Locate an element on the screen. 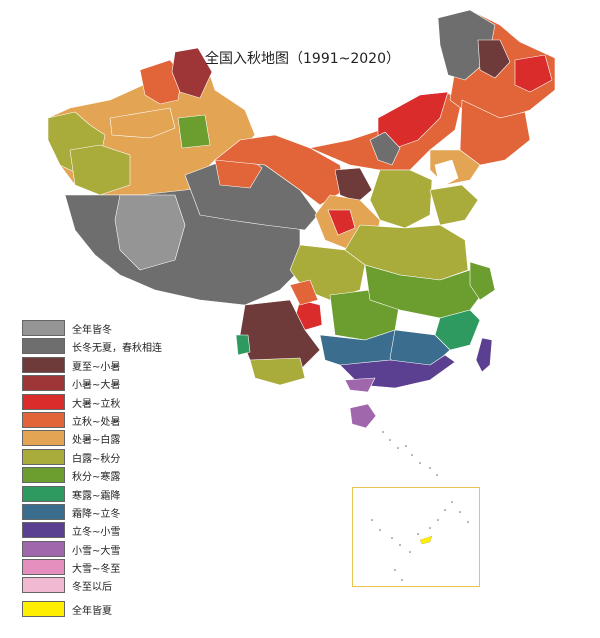  legend-item: 冬至以后 is located at coordinates (122, 585).